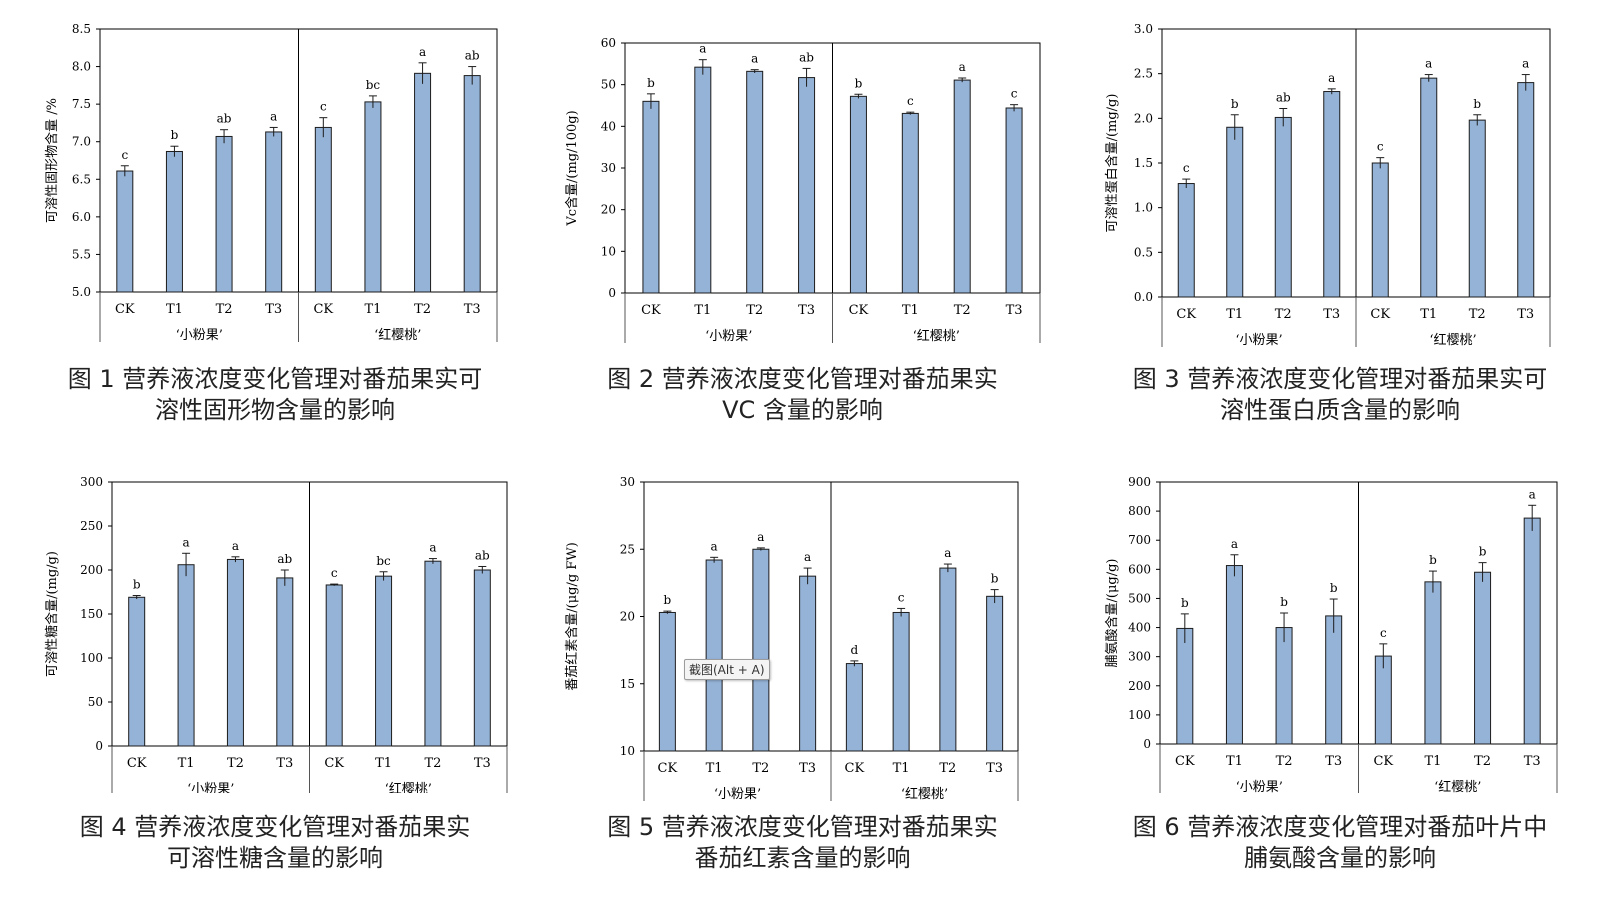 Image resolution: width=1618 pixels, height=906 pixels. I want to click on y-tick-label: 7.0, so click(81, 142).